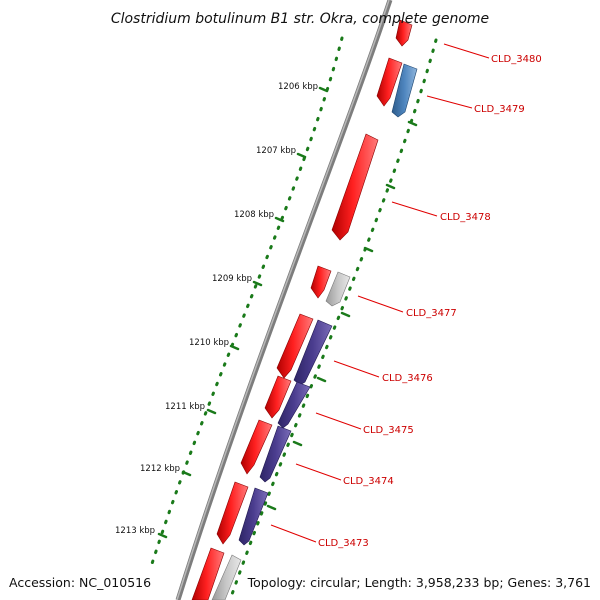 This screenshot has width=600, height=600. What do you see at coordinates (135, 531) in the screenshot?
I see `ruler-label: 1213 kbp` at bounding box center [135, 531].